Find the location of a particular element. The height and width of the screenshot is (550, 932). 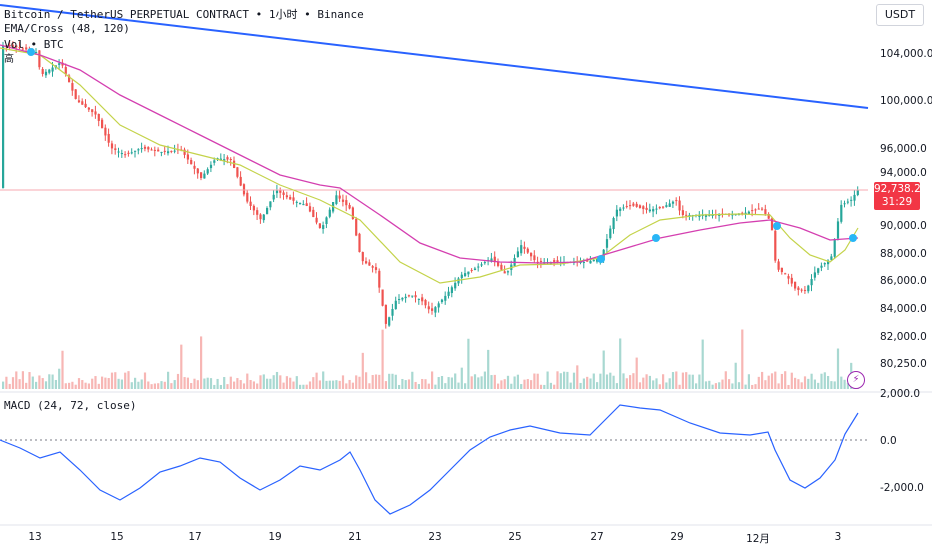

price-label: 100,000.0 is located at coordinates (906, 101).